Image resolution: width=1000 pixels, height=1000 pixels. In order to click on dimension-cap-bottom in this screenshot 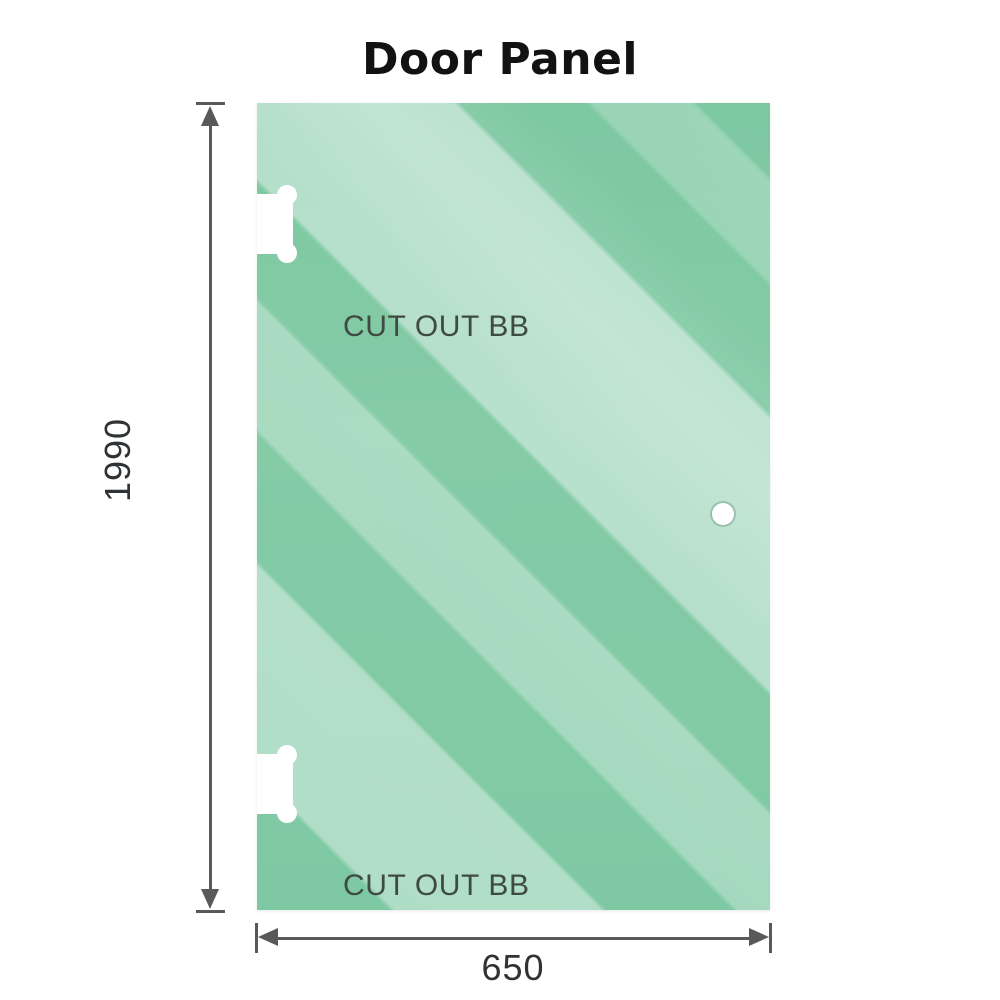, I will do `click(210, 911)`.